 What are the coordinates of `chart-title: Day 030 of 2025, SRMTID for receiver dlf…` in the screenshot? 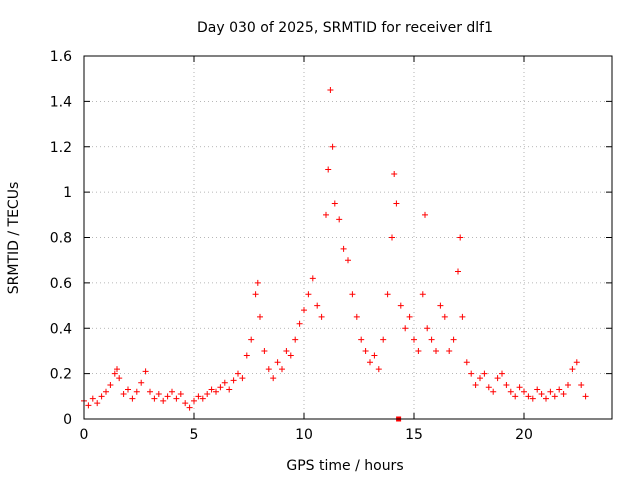 It's located at (345, 28).